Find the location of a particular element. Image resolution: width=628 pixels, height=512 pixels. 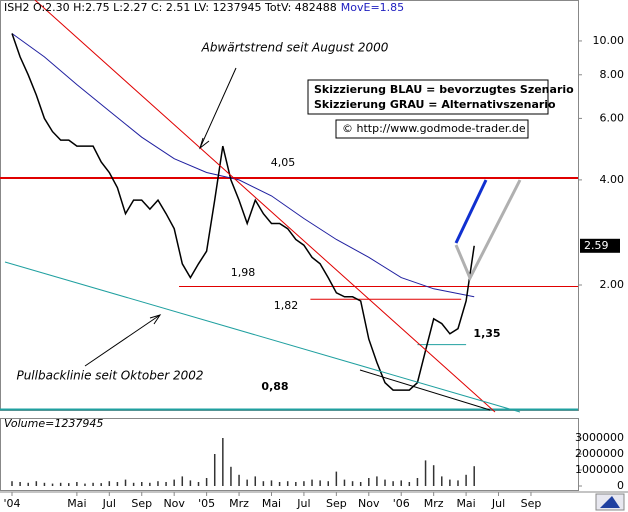

header-symbol: ISH2 is located at coordinates (17, 7).